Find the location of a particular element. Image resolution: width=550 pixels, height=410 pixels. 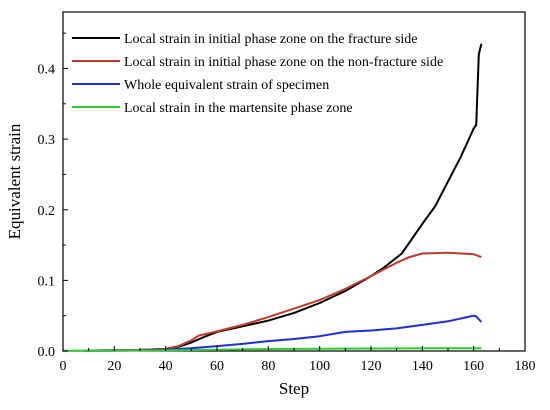

x-tick-label: 40 is located at coordinates (166, 366).